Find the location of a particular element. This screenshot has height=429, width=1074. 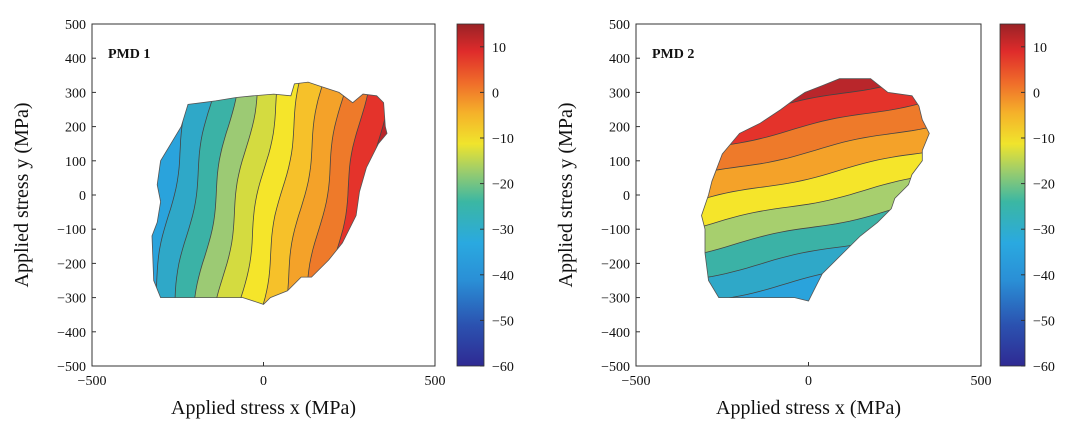

contour-fill is located at coordinates (269, 193).